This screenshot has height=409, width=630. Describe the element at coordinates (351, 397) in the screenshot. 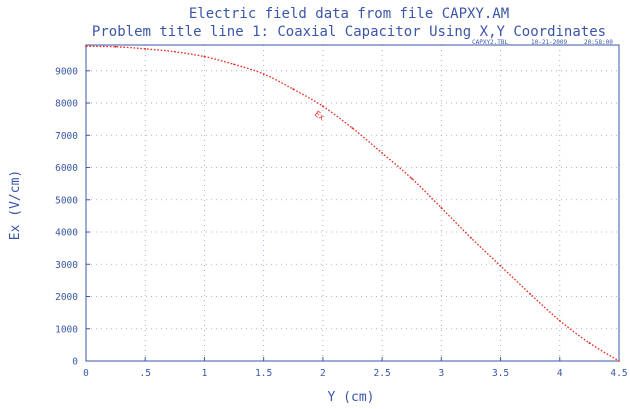

I see `x-axis-label: Y (cm)` at that location.